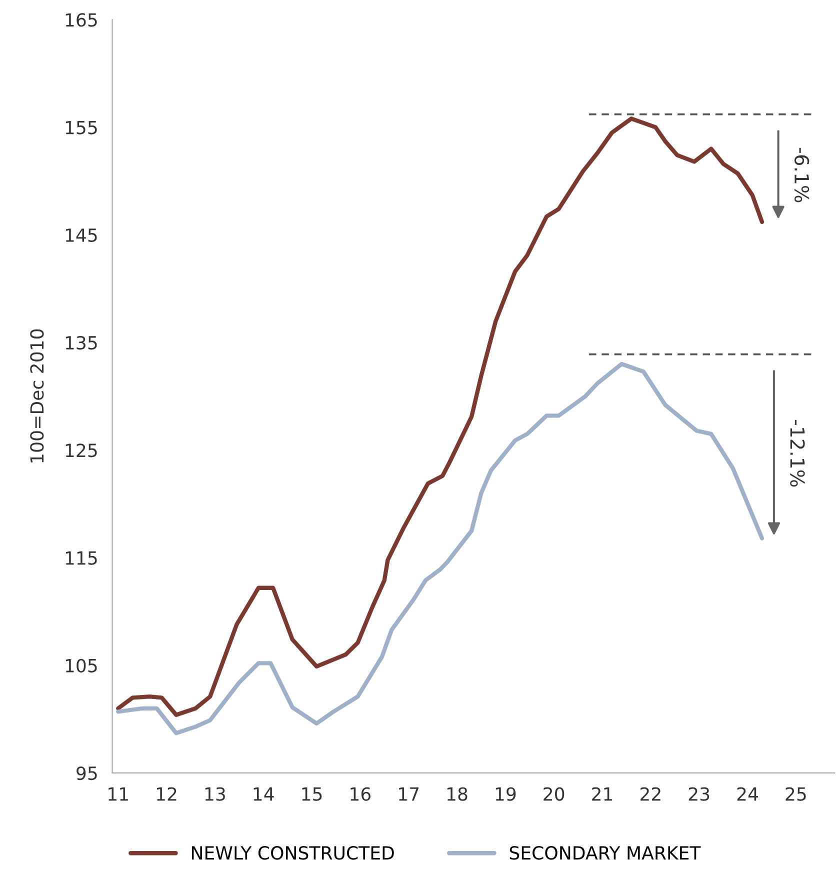  What do you see at coordinates (81, 127) in the screenshot?
I see `y-tick-label: 155` at bounding box center [81, 127].